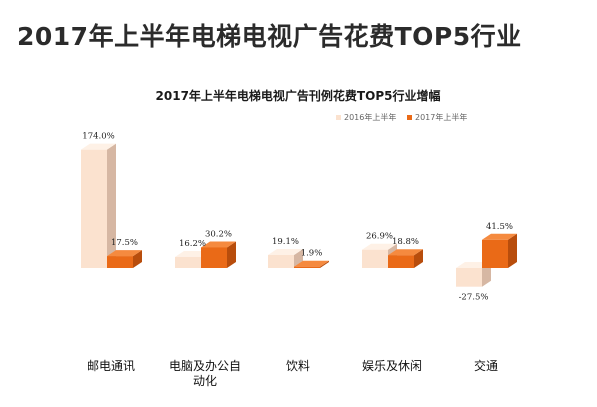 The width and height of the screenshot is (597, 407). Describe the element at coordinates (392, 366) in the screenshot. I see `category-label: 娱乐及休闲` at that location.